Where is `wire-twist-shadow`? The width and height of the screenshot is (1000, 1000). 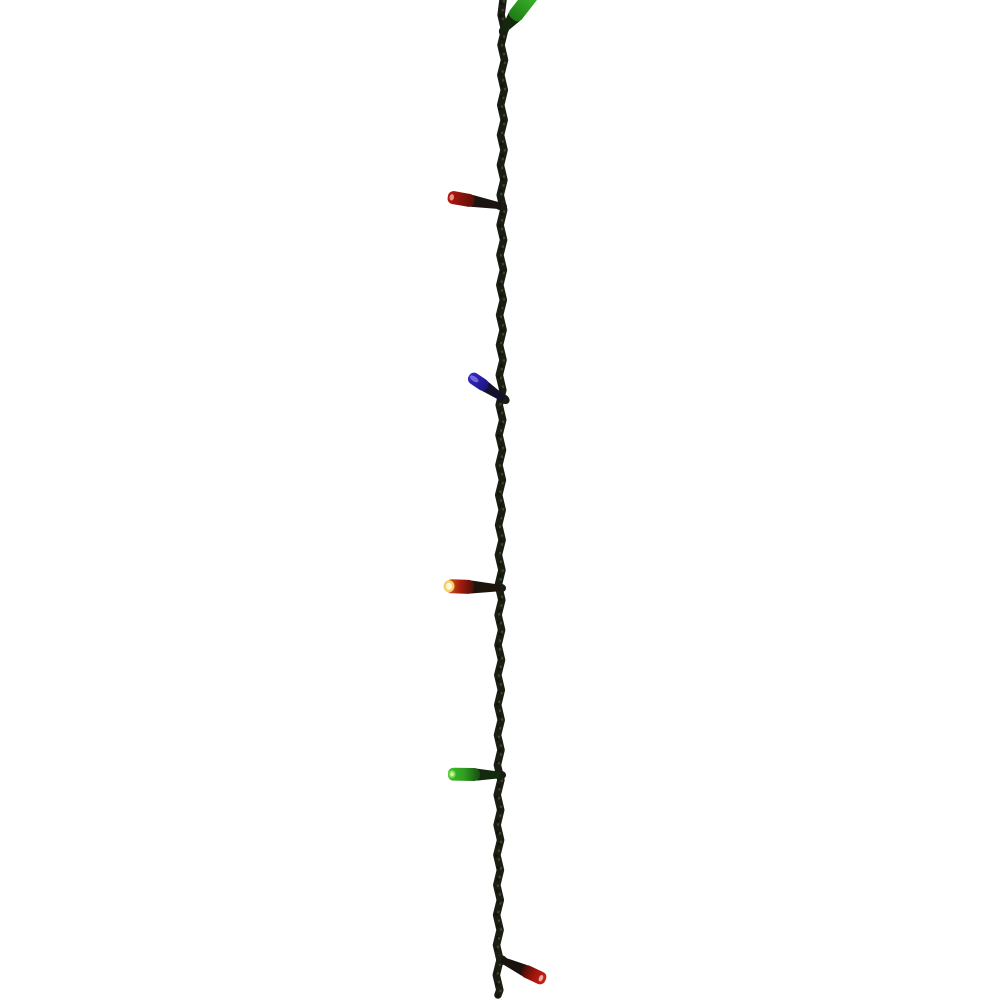
wire-twist-shadow is located at coordinates (499, 499).